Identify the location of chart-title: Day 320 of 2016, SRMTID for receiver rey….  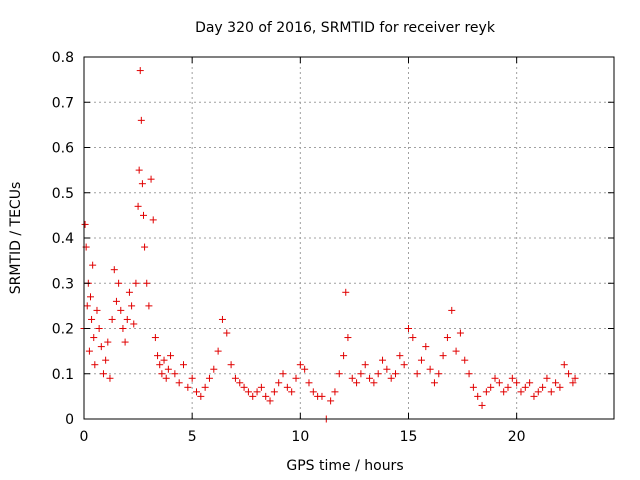
(345, 28).